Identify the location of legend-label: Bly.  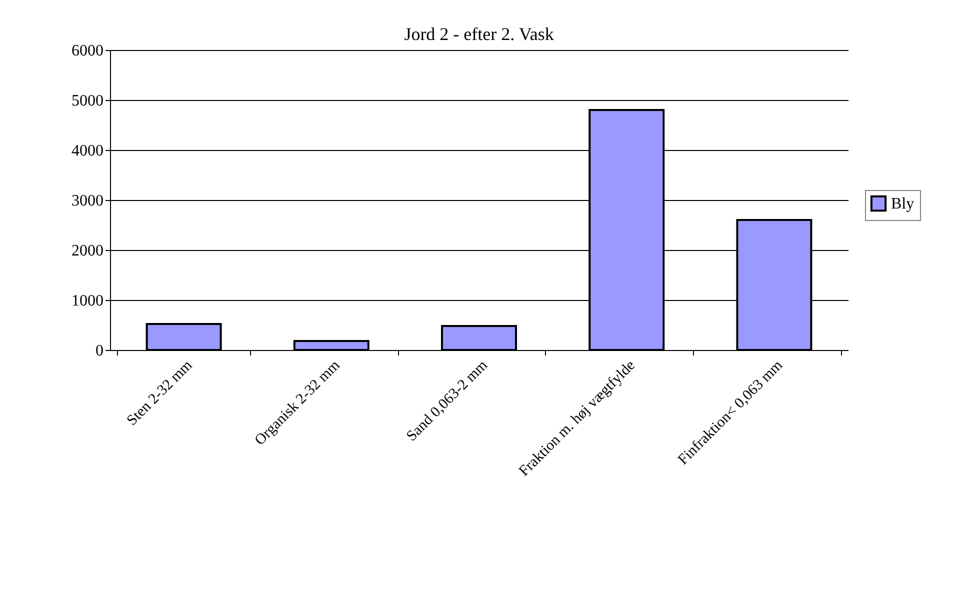
(902, 204).